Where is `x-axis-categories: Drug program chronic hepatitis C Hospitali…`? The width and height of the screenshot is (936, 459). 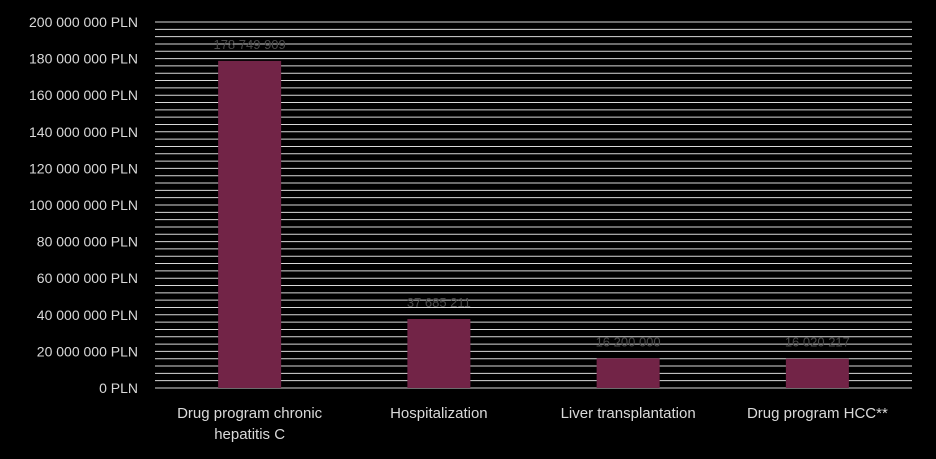
x-axis-categories: Drug program chronic hepatitis C Hospitali… is located at coordinates (532, 424).